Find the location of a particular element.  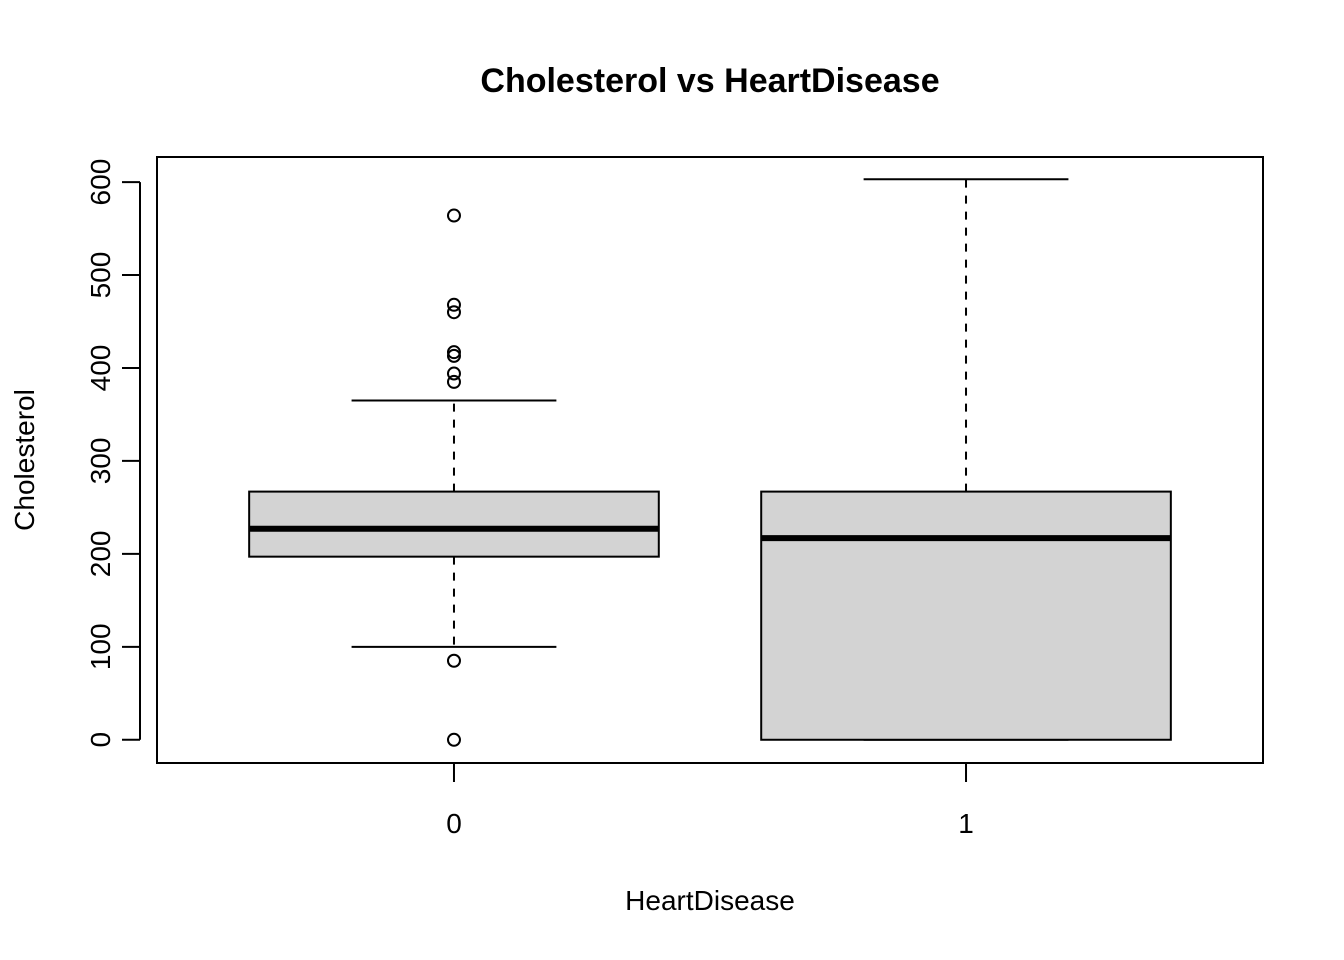

y-tick-label: 600 is located at coordinates (100, 182).